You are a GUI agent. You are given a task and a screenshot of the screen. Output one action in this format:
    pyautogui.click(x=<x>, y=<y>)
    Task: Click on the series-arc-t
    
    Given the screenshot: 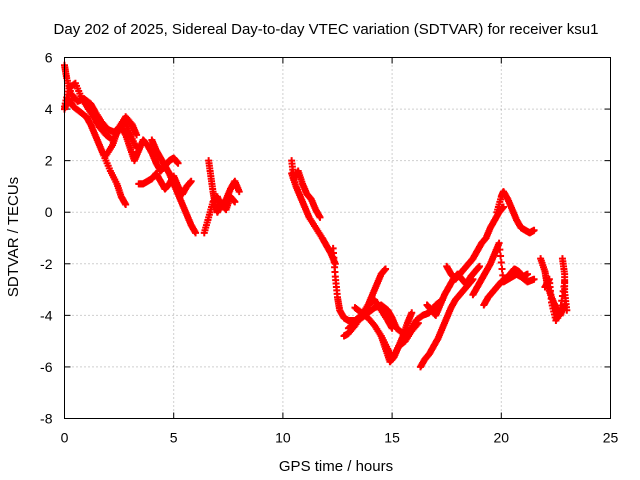 What is the action you would take?
    pyautogui.click(x=506, y=287)
    